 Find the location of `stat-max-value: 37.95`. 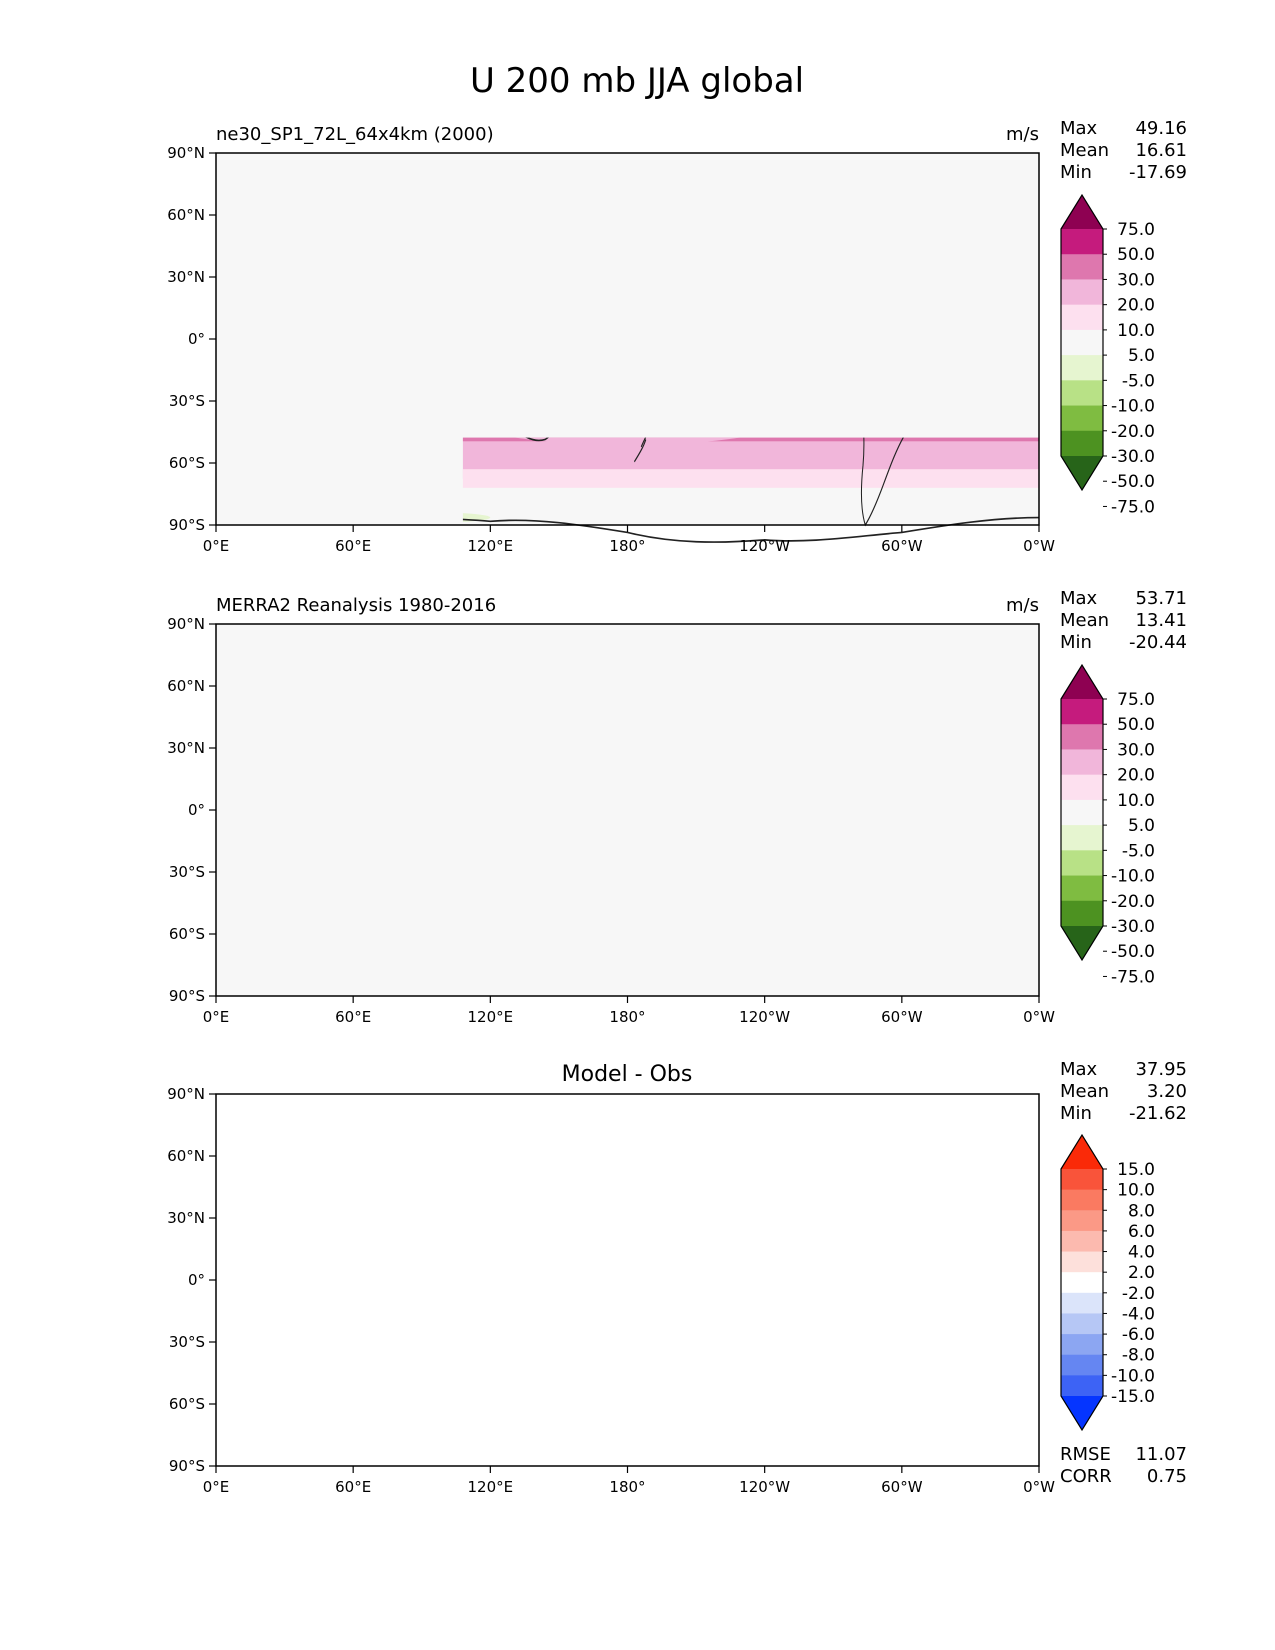

stat-max-value: 37.95 is located at coordinates (1161, 1069).